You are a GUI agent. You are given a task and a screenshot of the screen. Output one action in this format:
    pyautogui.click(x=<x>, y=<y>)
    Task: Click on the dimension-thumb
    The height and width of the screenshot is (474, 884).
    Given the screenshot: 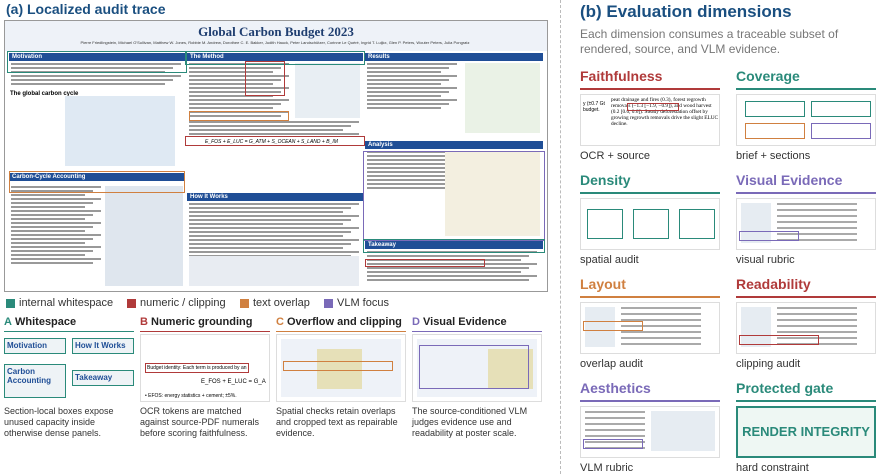 What is the action you would take?
    pyautogui.click(x=650, y=432)
    